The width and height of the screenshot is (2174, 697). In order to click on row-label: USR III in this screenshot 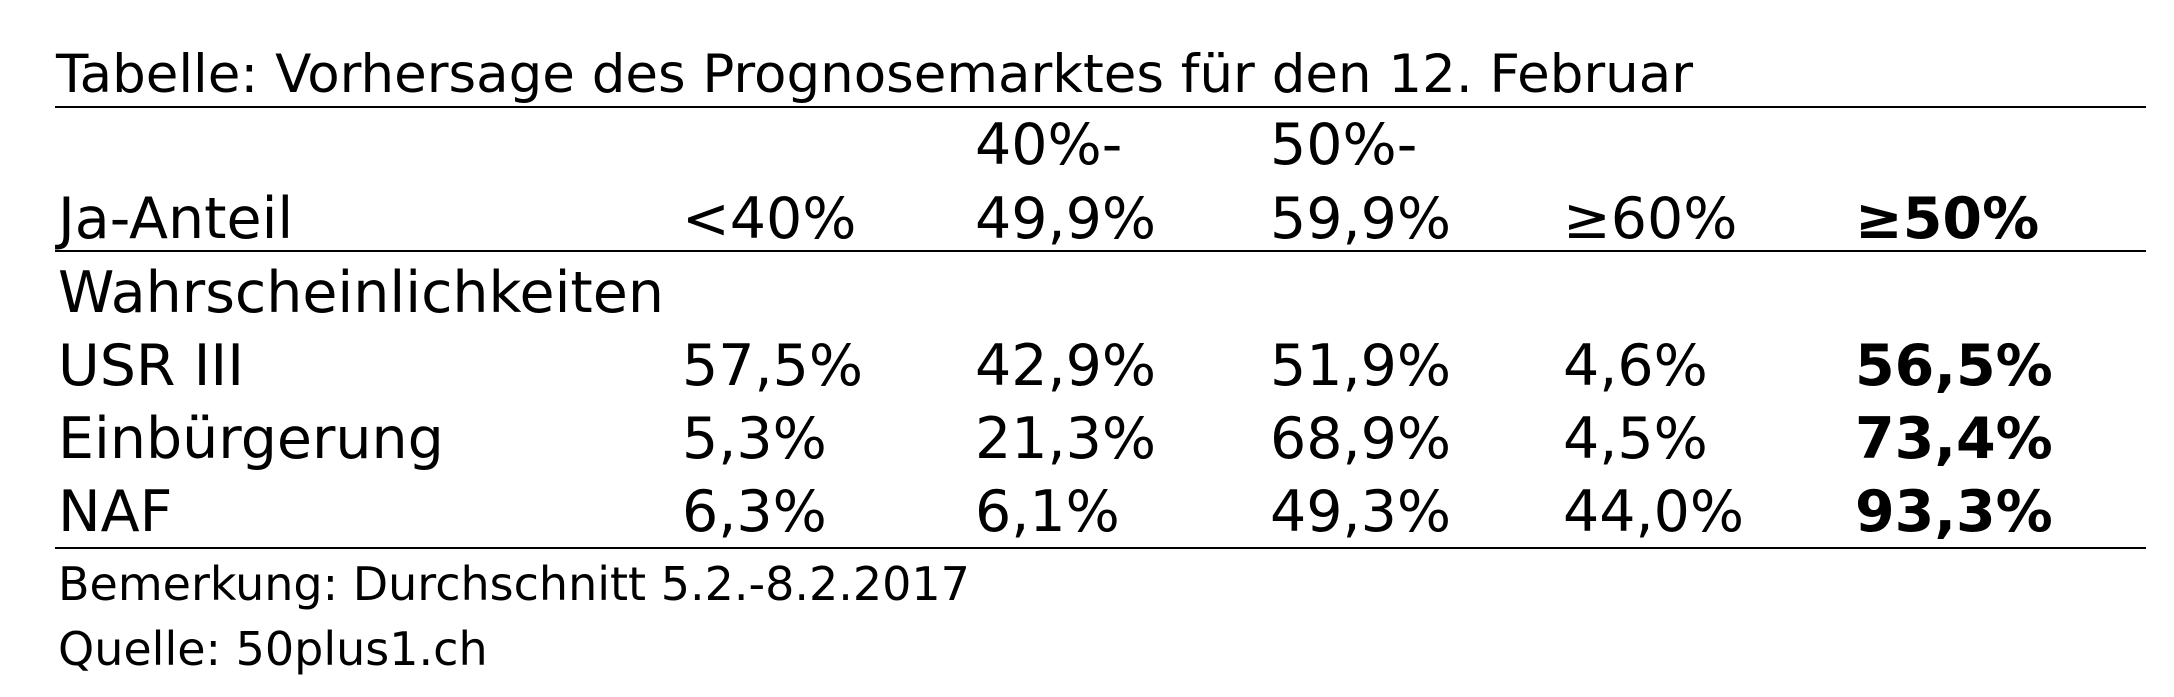, I will do `click(151, 366)`.